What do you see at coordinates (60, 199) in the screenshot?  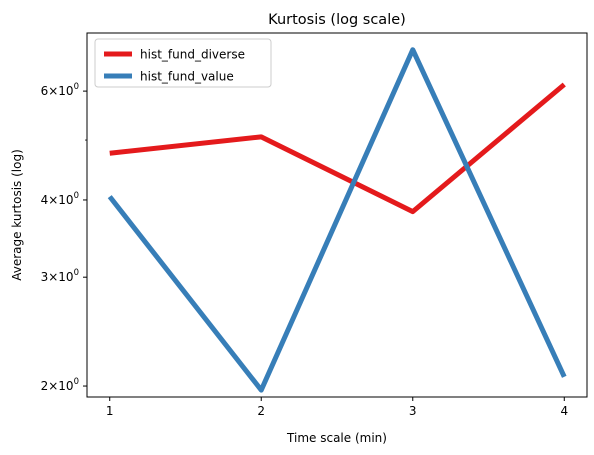 I see `y-tick-label: 4×100` at bounding box center [60, 199].